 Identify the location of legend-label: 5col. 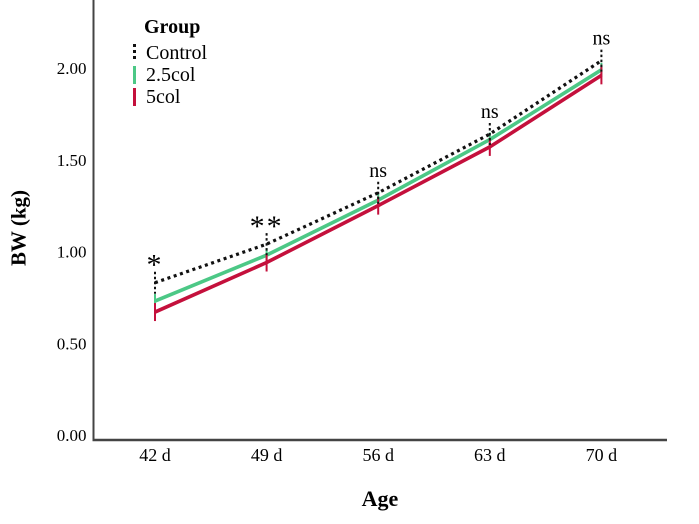
(163, 96).